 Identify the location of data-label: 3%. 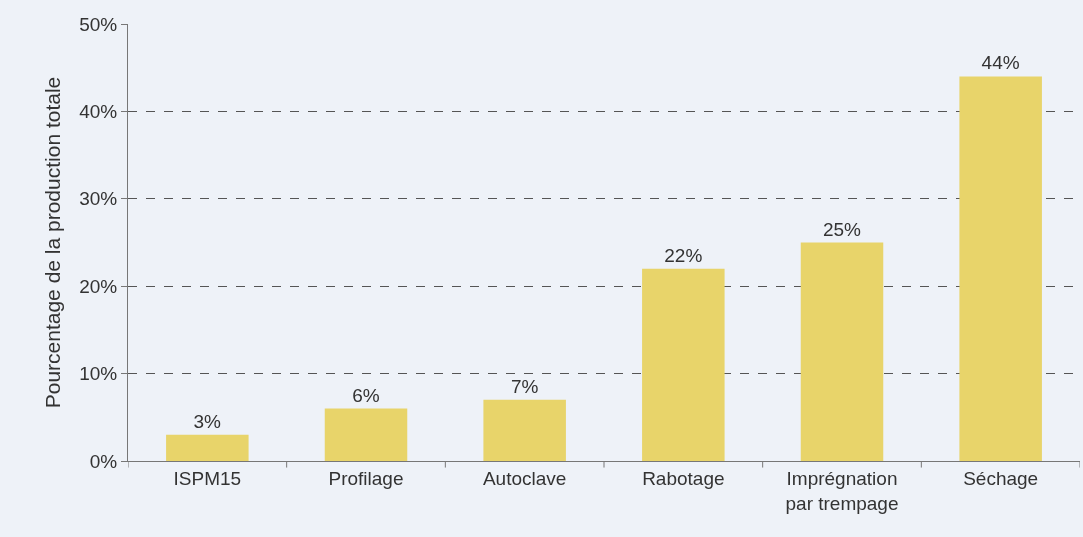
(207, 421).